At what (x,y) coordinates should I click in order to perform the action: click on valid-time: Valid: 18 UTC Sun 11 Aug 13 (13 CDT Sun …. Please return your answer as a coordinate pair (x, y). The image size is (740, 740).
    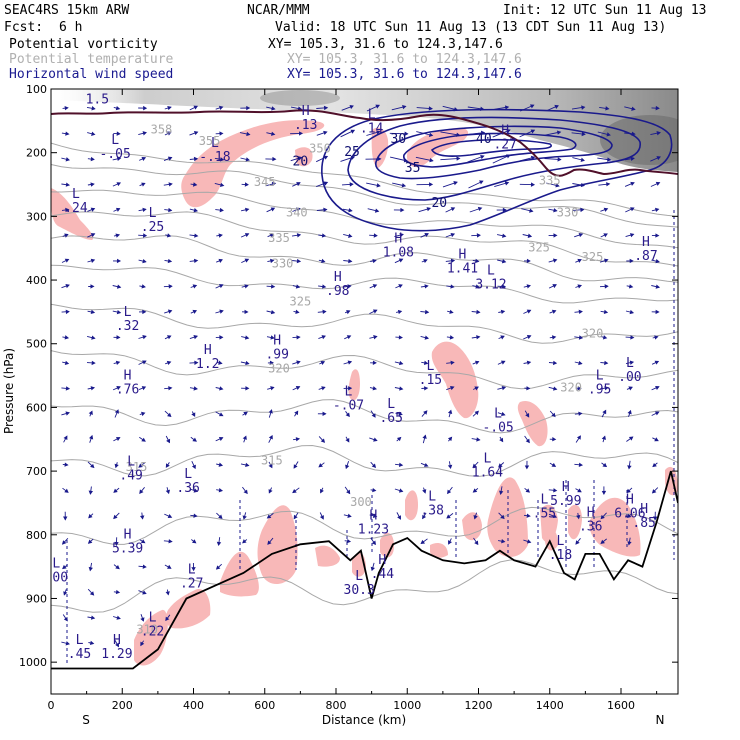
    Looking at the image, I should click on (470, 27).